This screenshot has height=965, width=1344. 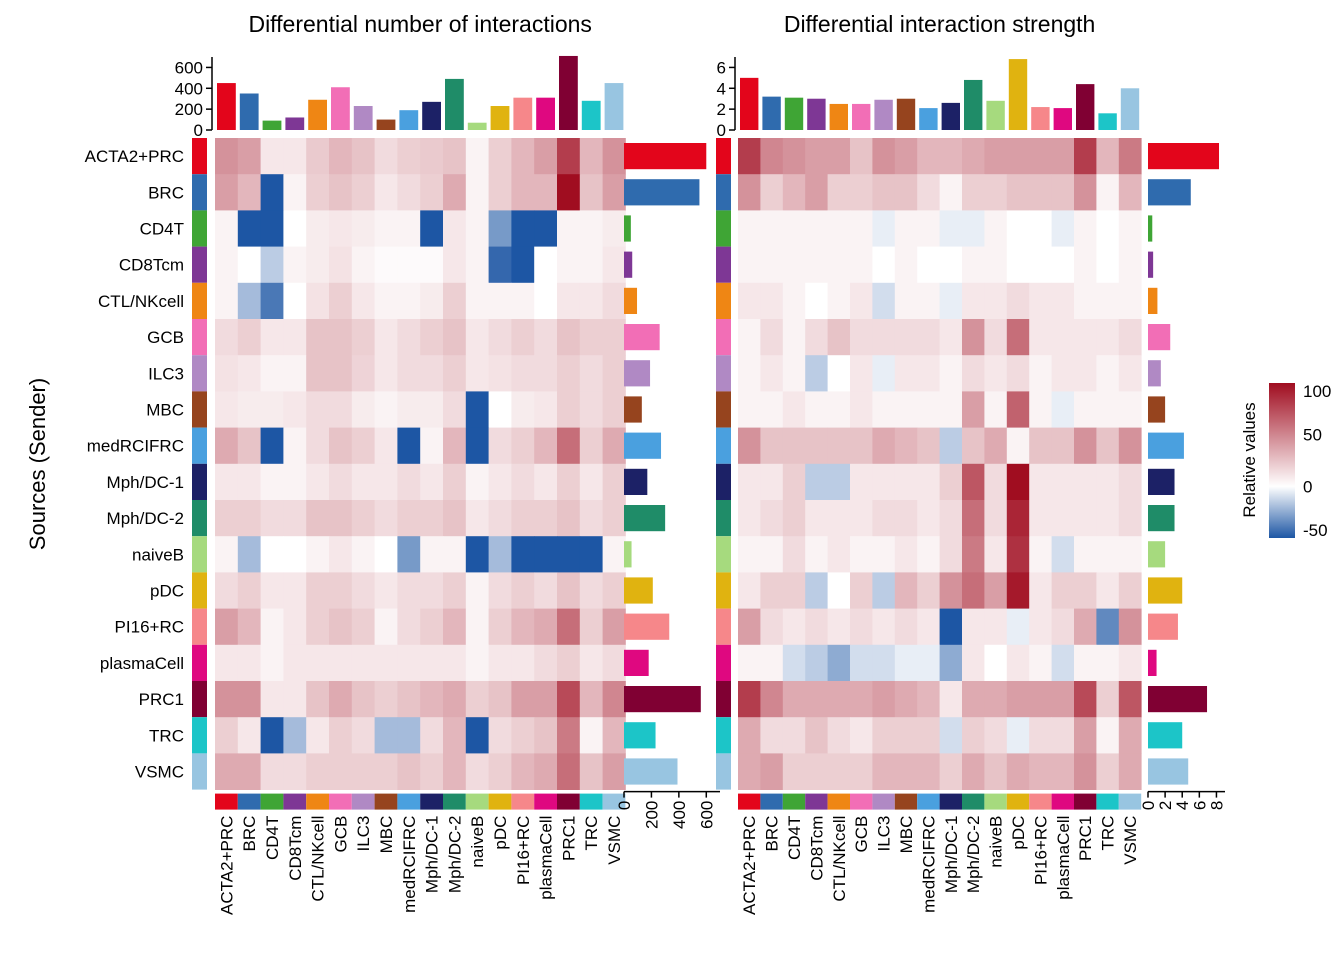 What do you see at coordinates (1184, 464) in the screenshot?
I see `right-bars` at bounding box center [1184, 464].